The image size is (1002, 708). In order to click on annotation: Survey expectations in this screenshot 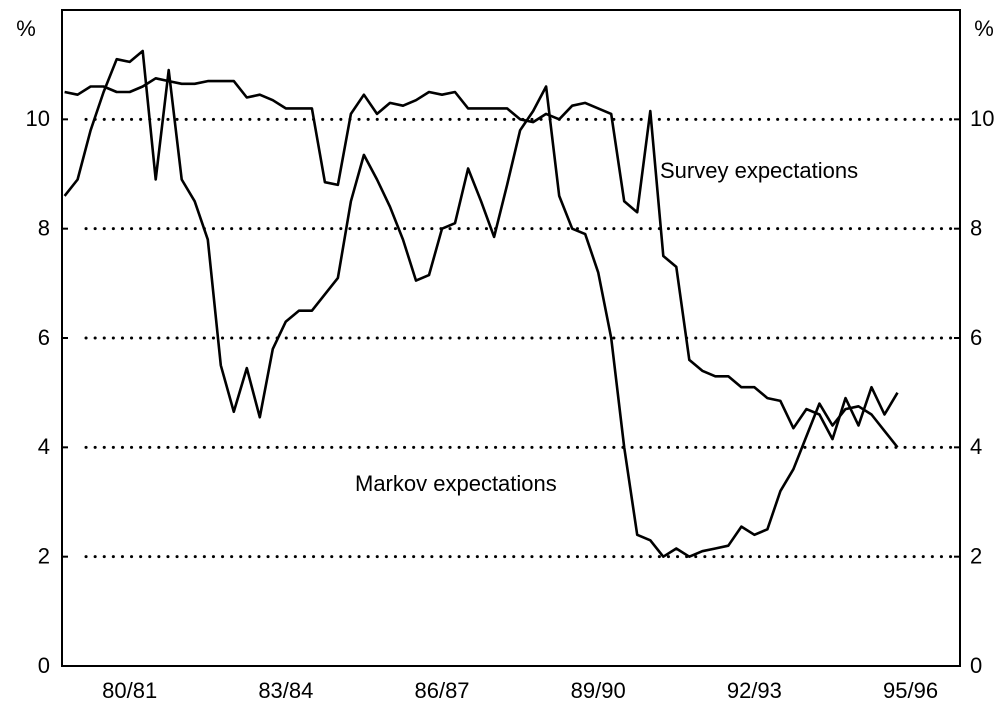, I will do `click(759, 170)`.